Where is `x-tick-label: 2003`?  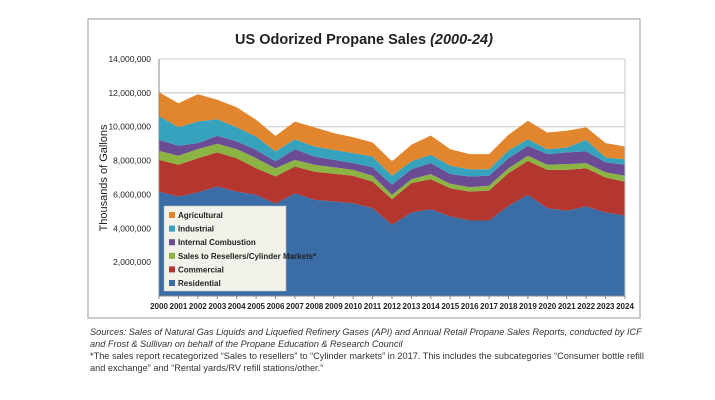 x-tick-label: 2003 is located at coordinates (217, 306).